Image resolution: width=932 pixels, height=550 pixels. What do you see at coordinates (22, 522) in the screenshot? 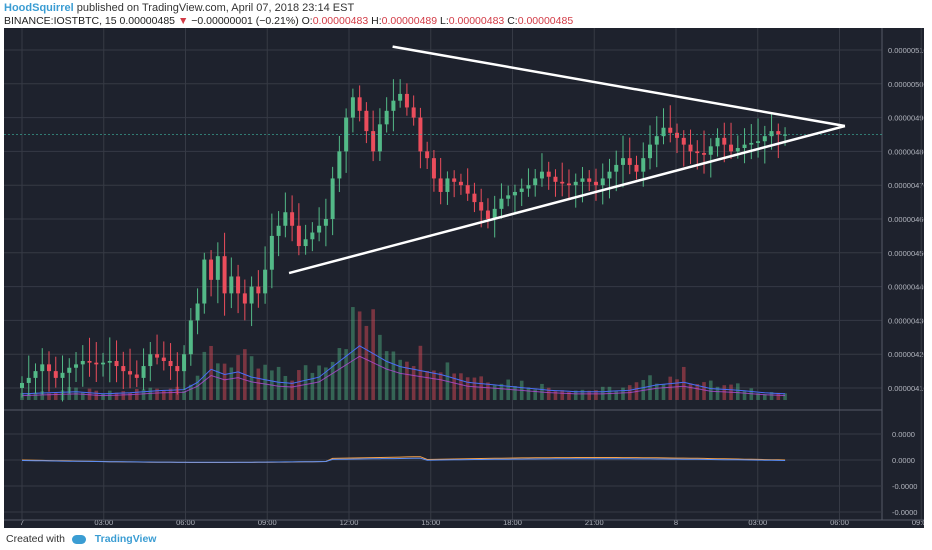
I see `time-tick-label: 7` at bounding box center [22, 522].